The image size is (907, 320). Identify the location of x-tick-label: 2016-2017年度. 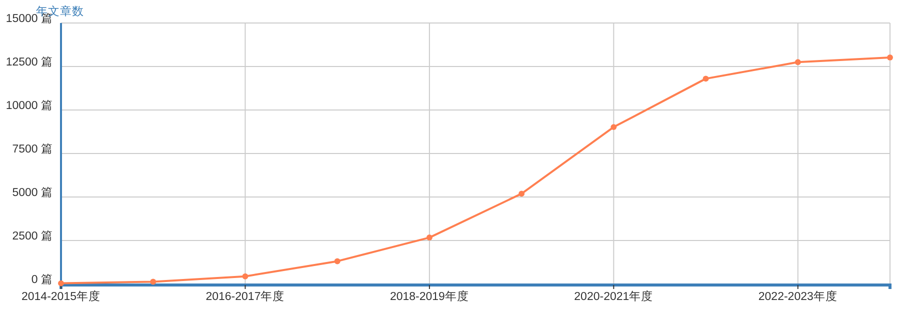
(245, 296).